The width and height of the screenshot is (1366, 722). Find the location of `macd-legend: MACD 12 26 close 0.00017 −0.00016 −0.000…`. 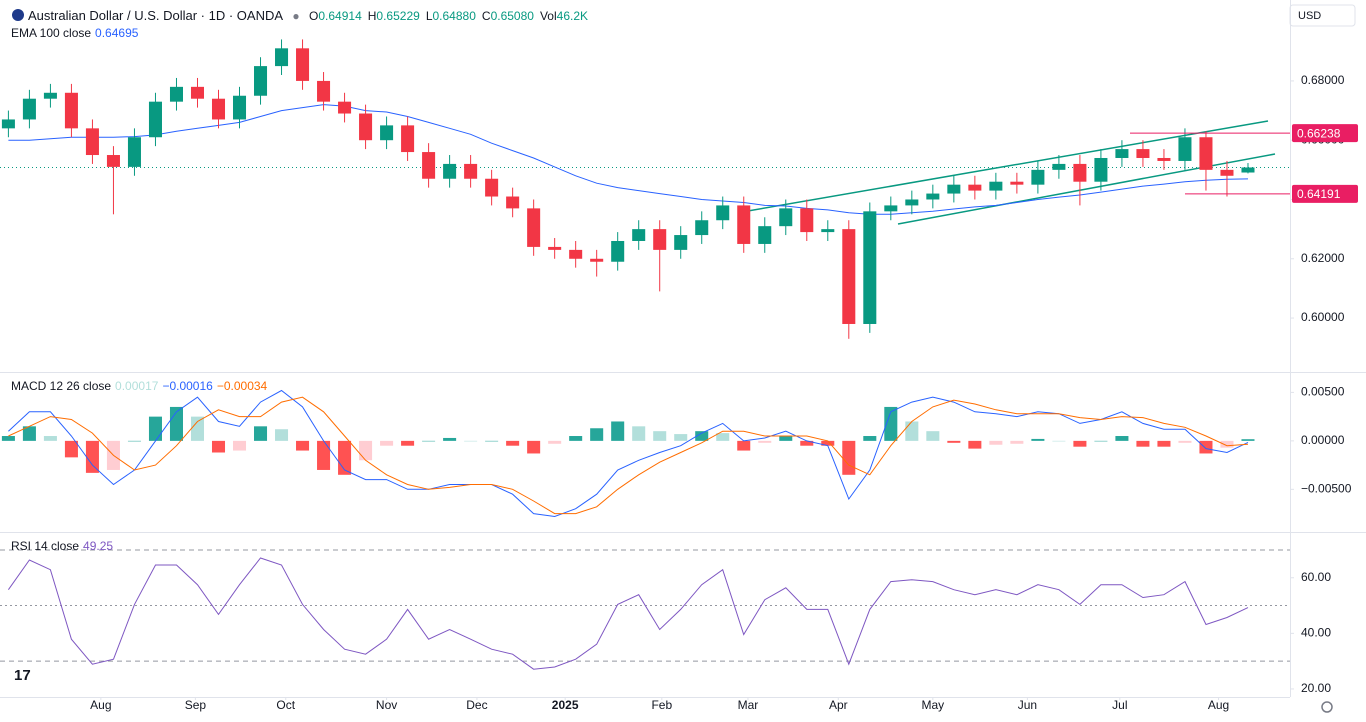

macd-legend: MACD 12 26 close 0.00017 −0.00016 −0.000… is located at coordinates (139, 386).